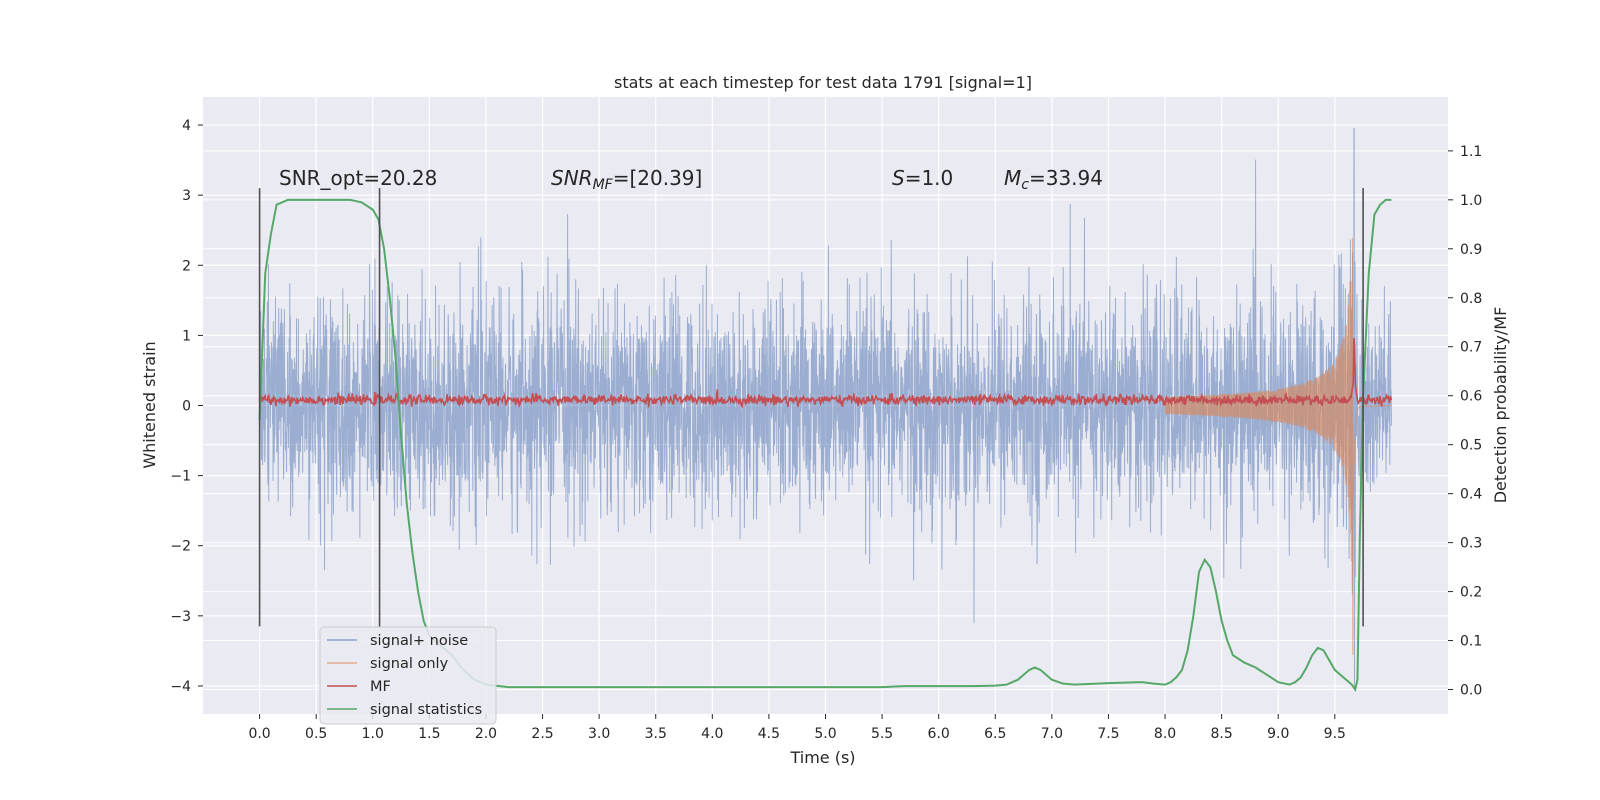 The width and height of the screenshot is (1600, 800). Describe the element at coordinates (419, 641) in the screenshot. I see `legend-label-signal-noise: signal+ noise` at that location.